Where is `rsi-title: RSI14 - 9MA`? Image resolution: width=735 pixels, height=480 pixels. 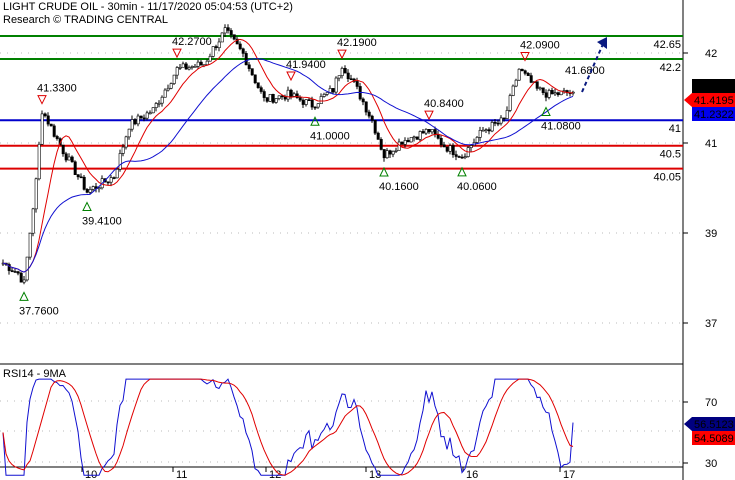
rsi-title: RSI14 - 9MA is located at coordinates (35, 374).